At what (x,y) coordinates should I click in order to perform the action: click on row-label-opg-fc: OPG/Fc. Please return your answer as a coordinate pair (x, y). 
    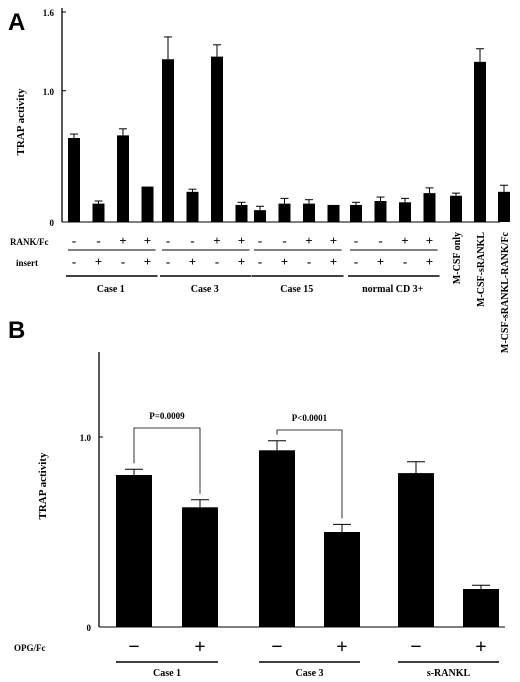
    Looking at the image, I should click on (30, 648).